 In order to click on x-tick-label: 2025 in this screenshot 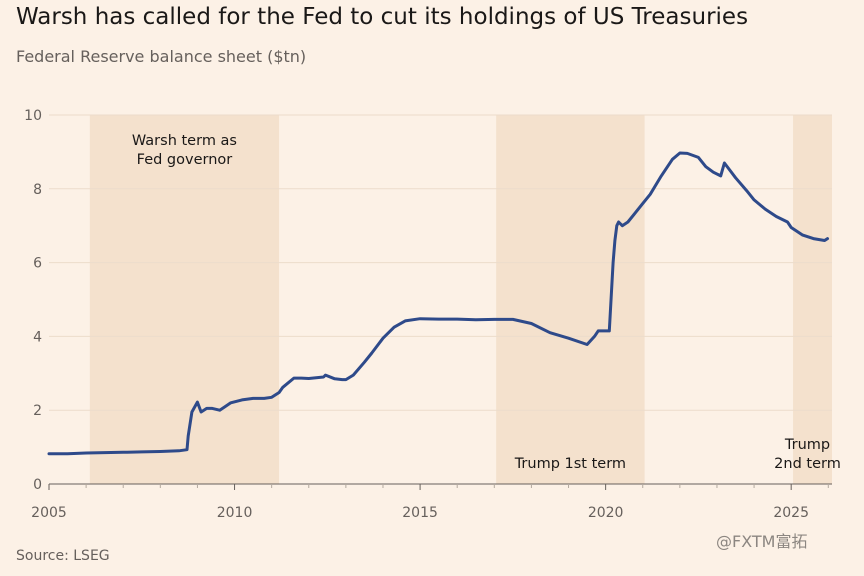, I will do `click(791, 513)`.